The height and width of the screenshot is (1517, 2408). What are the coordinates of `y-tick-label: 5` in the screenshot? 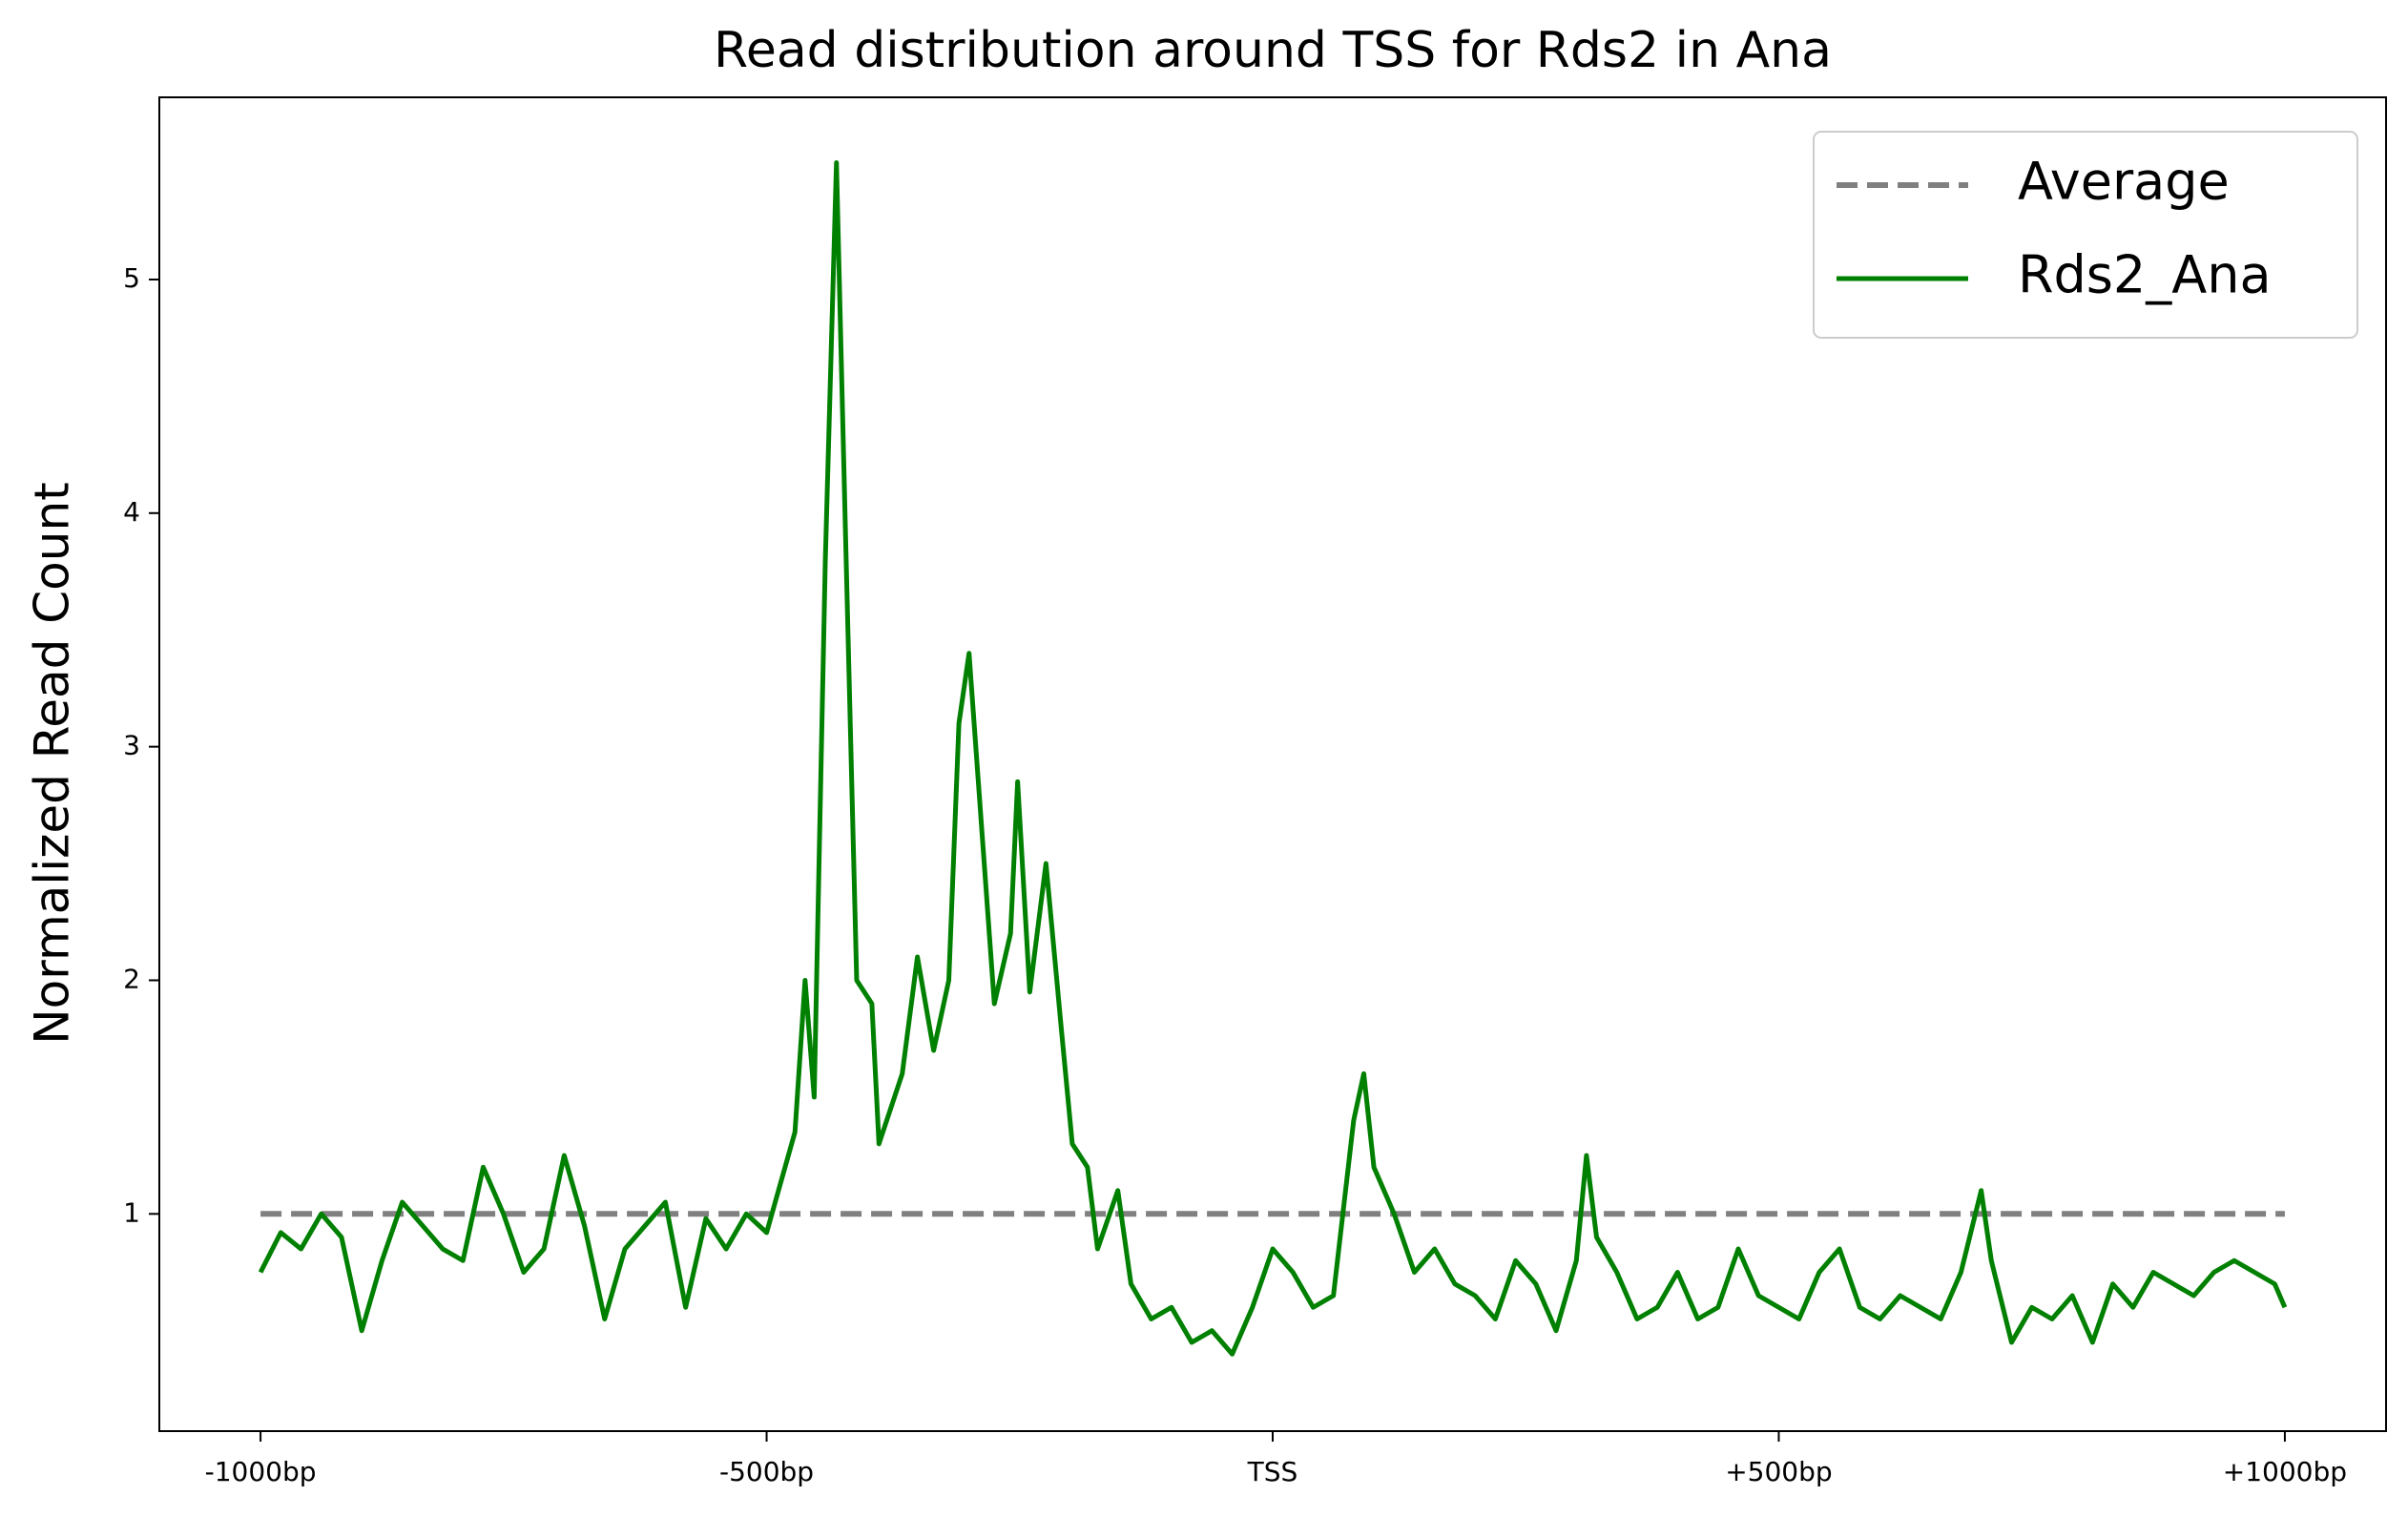 It's located at (131, 278).